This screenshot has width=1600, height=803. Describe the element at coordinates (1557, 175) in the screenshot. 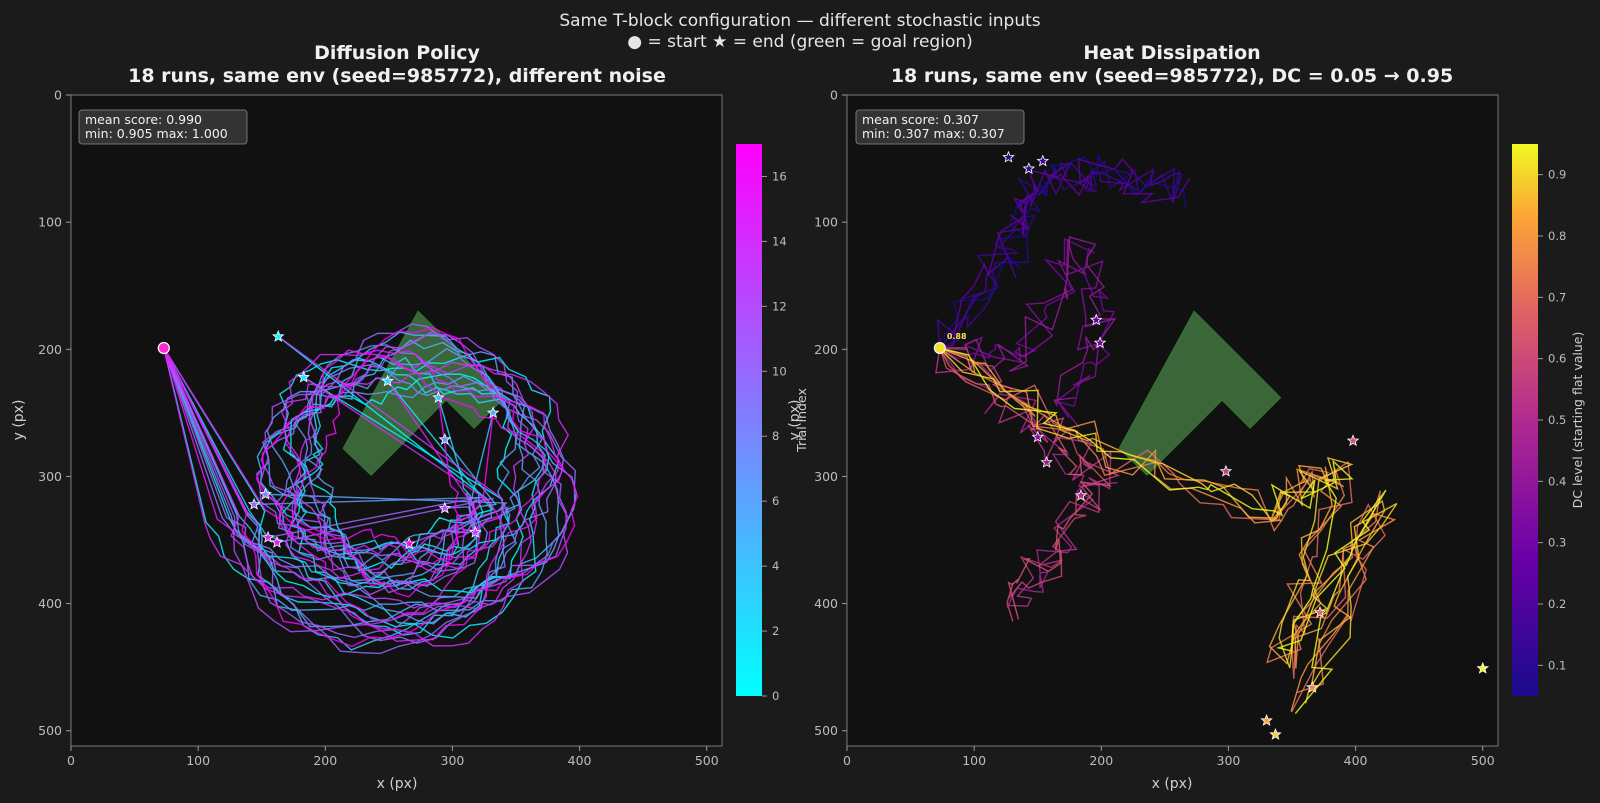

I see `colorbar-tick-label: 0.9` at that location.